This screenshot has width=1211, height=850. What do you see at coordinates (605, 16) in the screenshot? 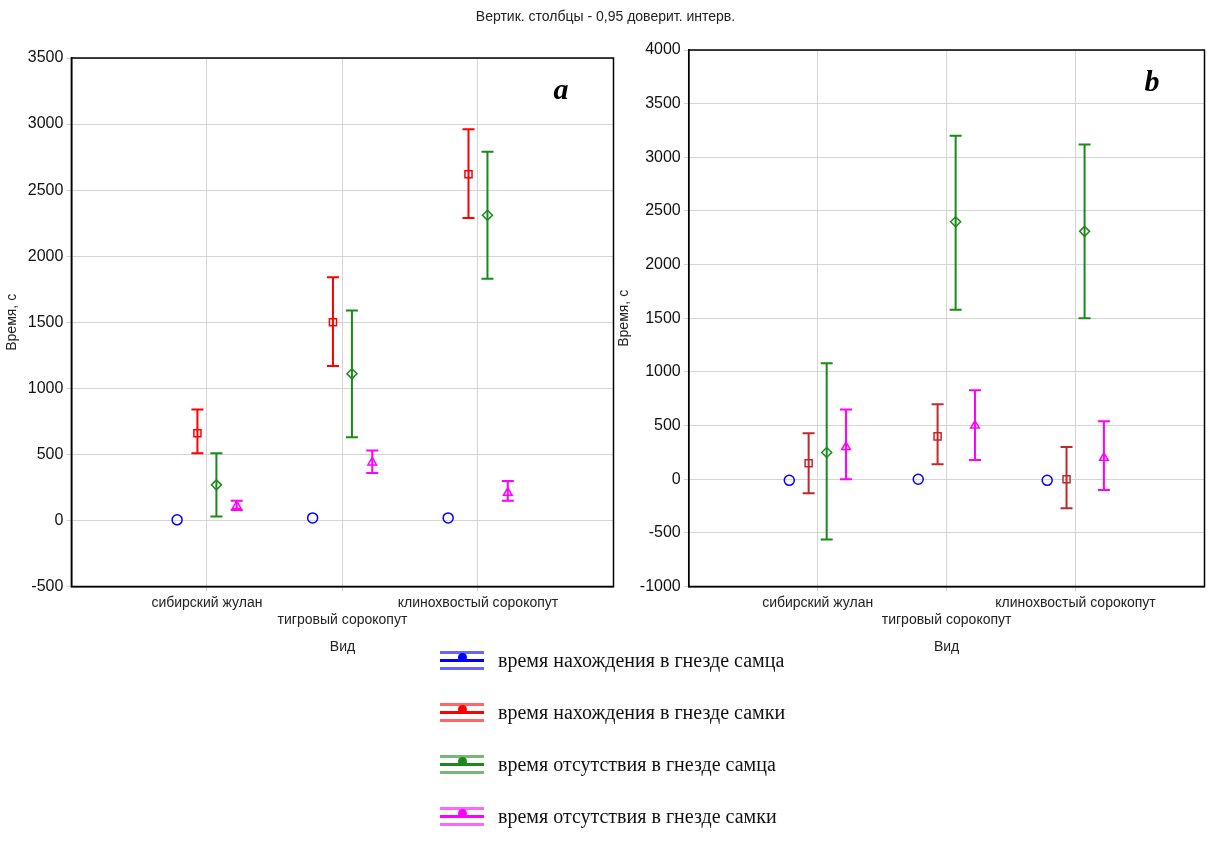
I see `chart-title: Вертик. столбцы - 0,95 доверит. интерв.` at bounding box center [605, 16].